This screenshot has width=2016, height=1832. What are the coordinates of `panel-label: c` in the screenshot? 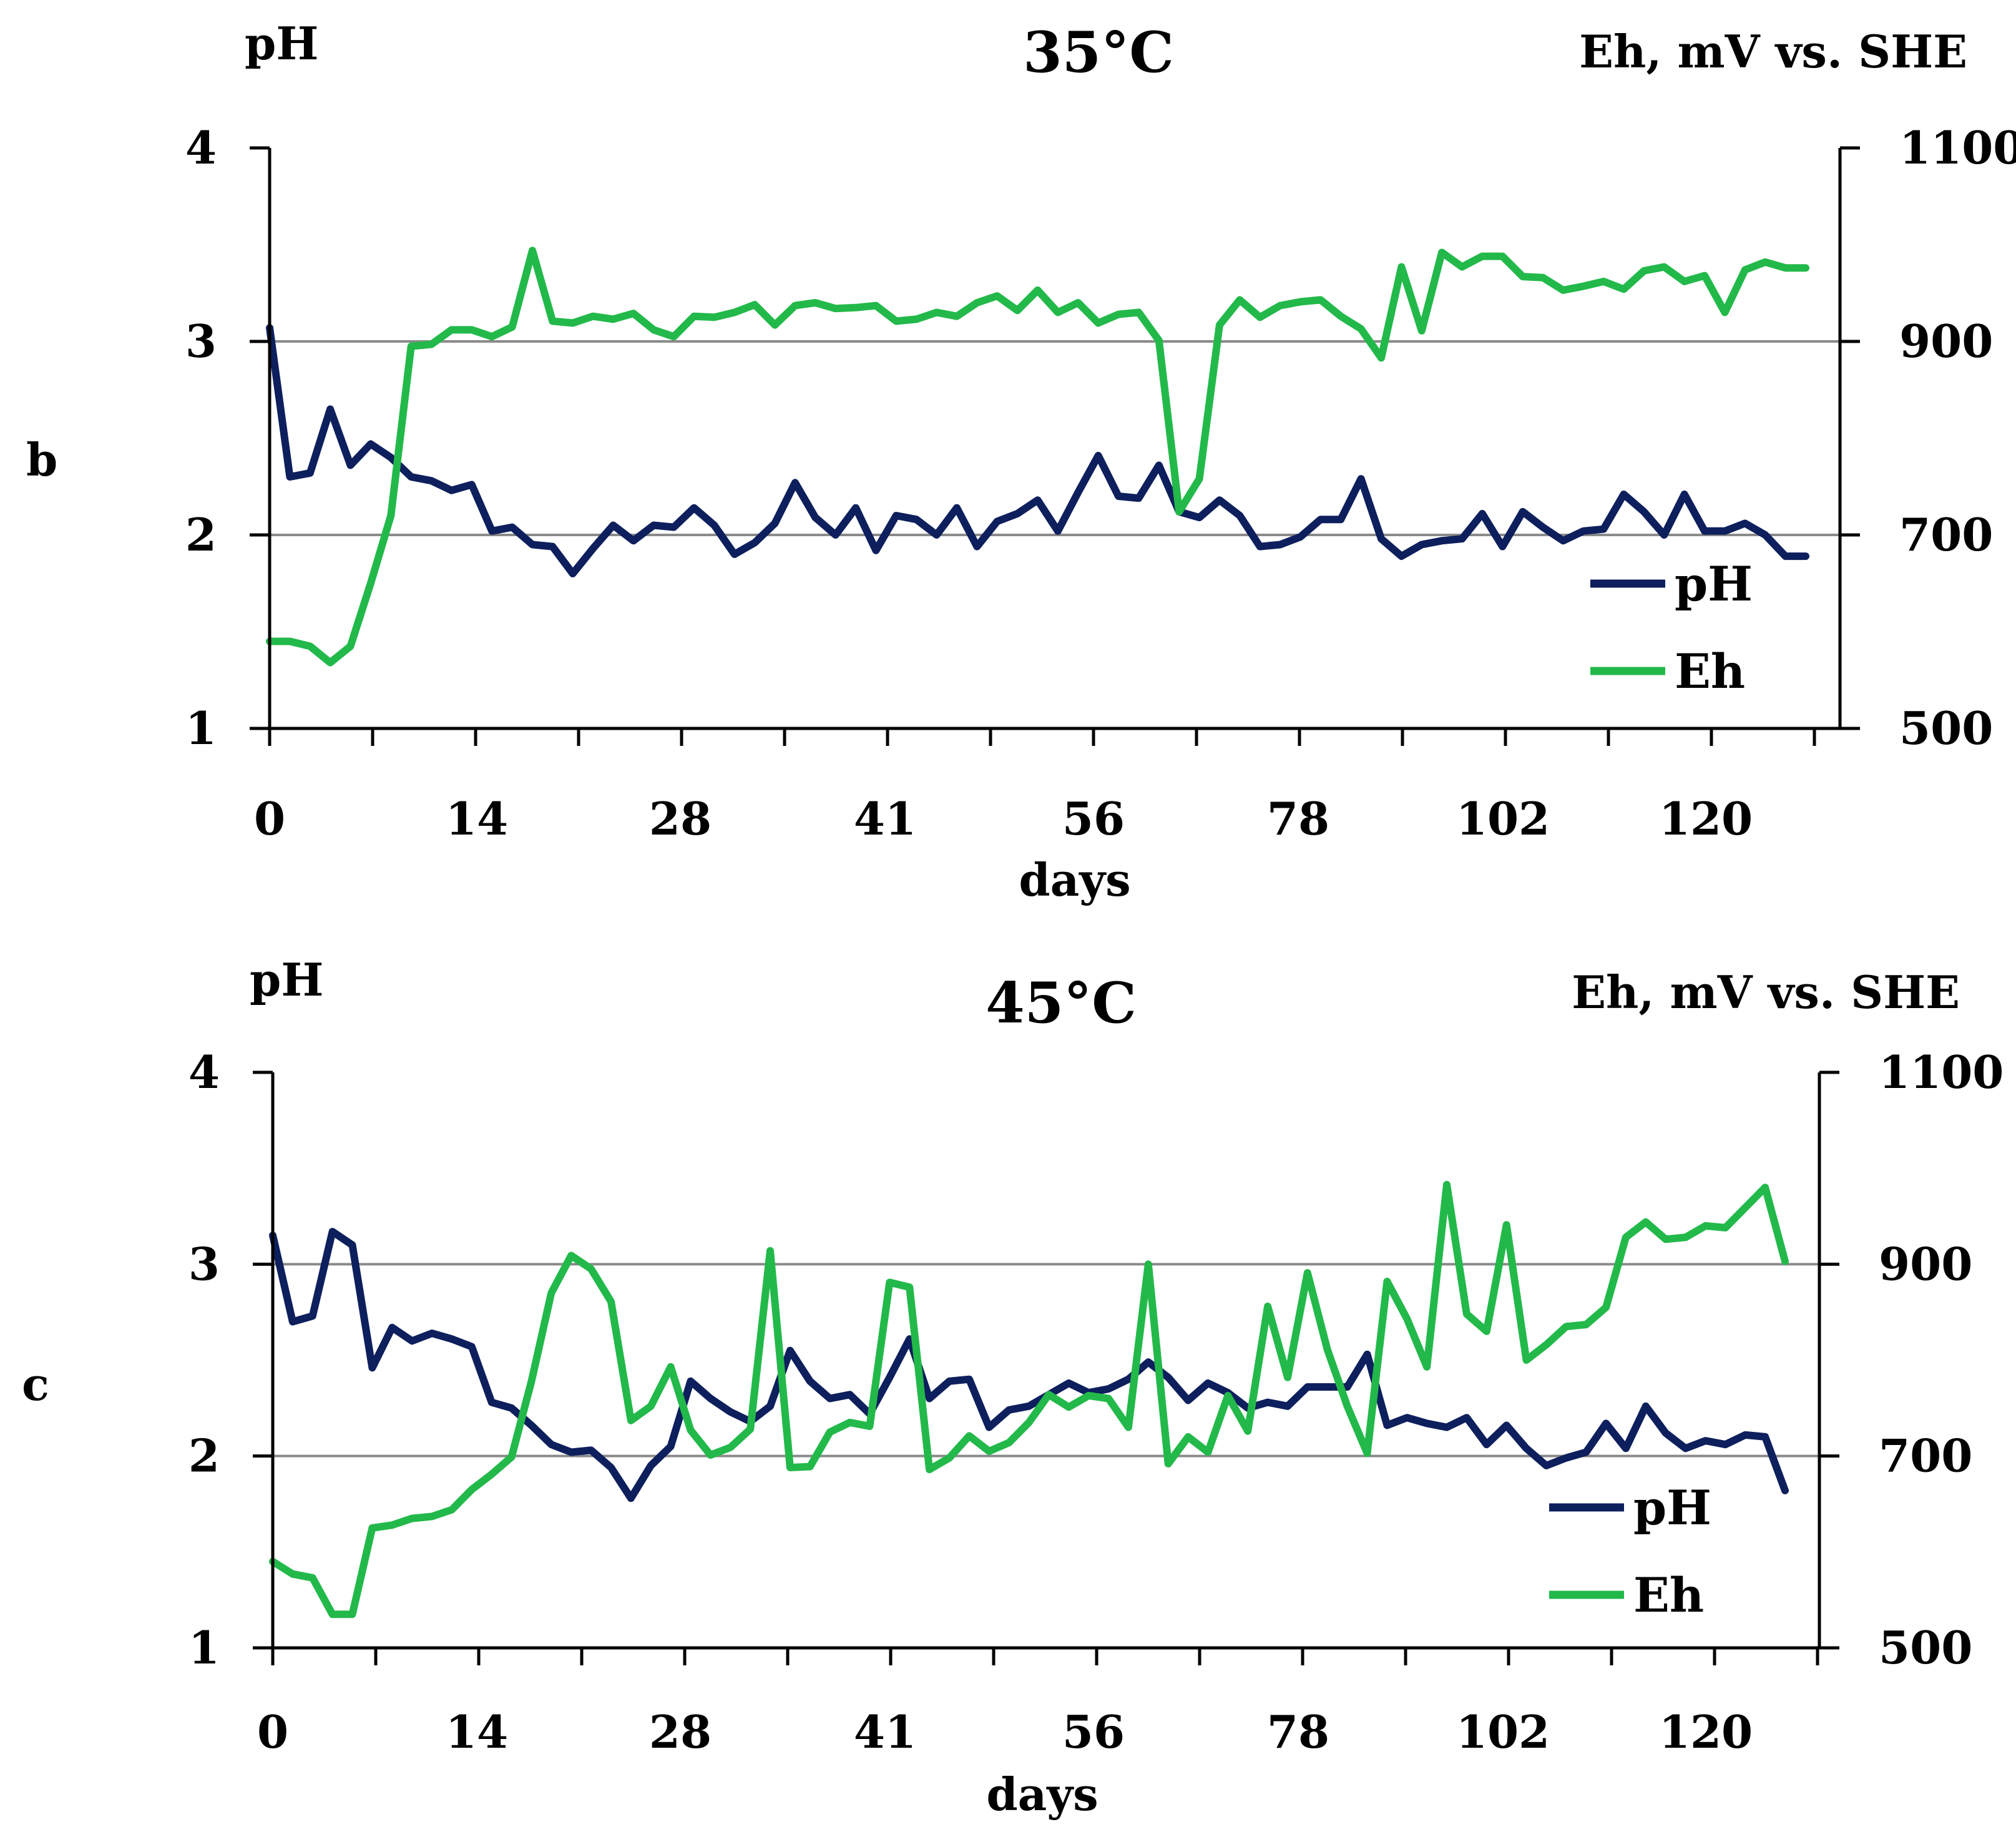 It's located at (35, 1384).